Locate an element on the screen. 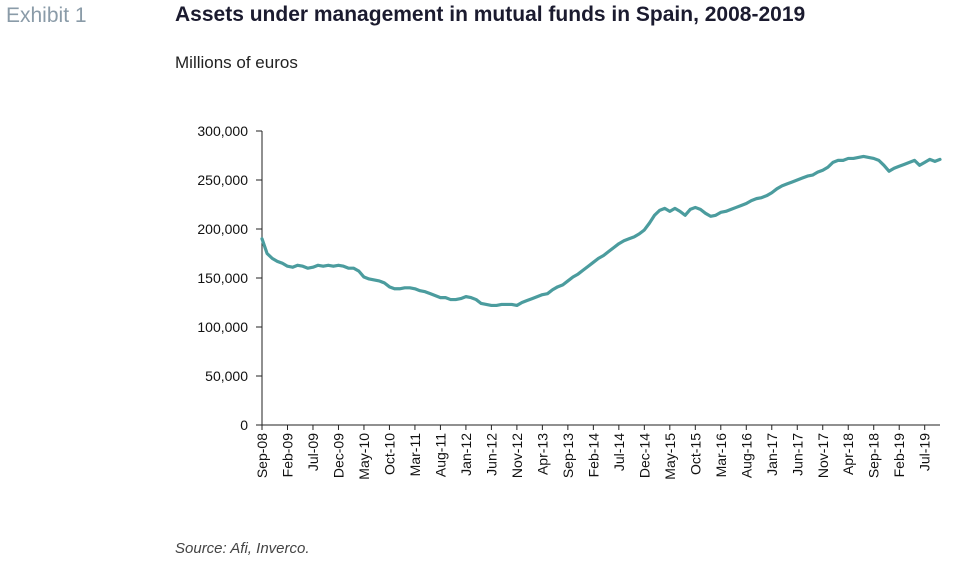  x-tick-label: Feb-19 is located at coordinates (899, 455).